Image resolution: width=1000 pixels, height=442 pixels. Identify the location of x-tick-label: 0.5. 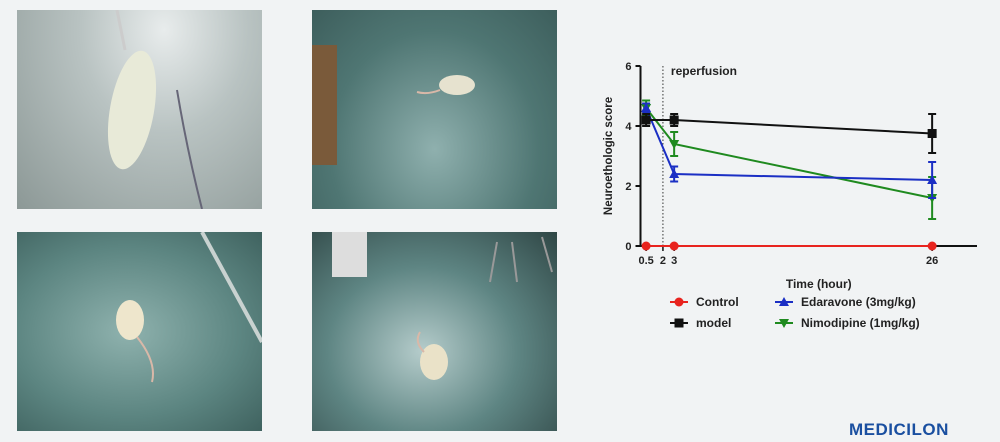
(645, 261).